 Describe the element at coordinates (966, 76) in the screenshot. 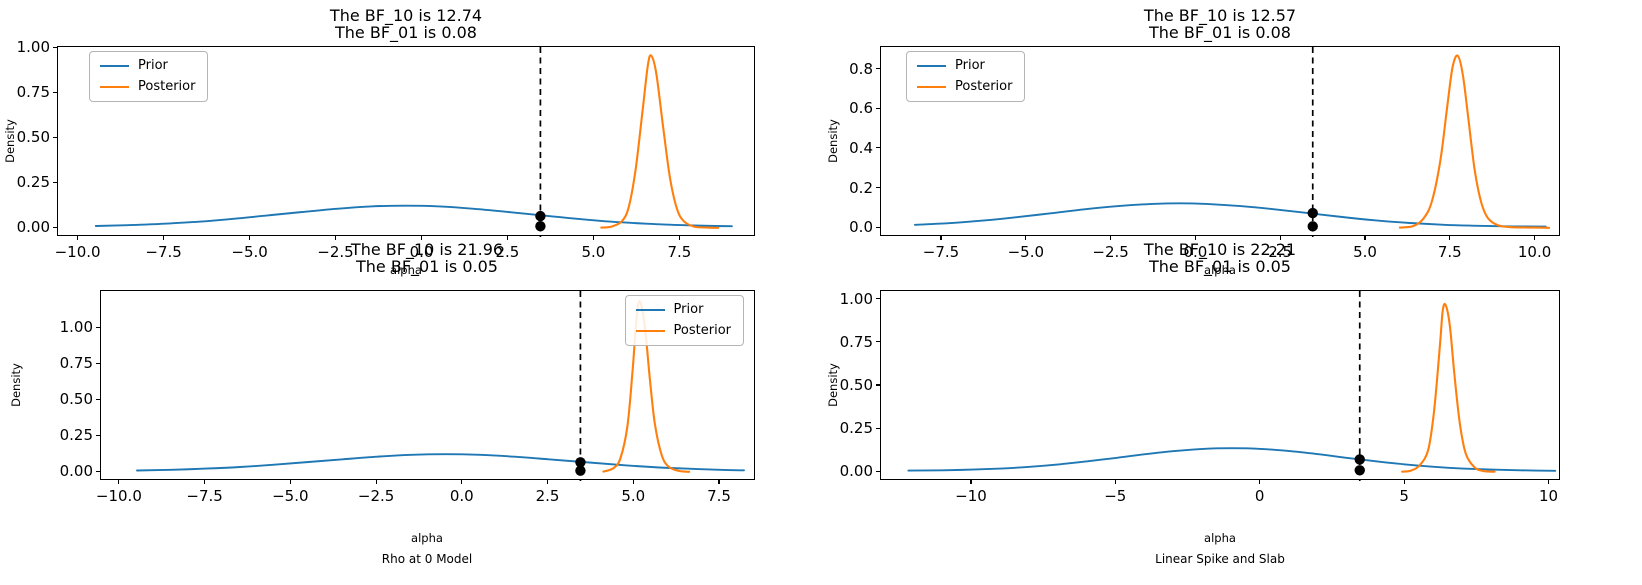

I see `legend-top-right: Prior Posterior` at that location.